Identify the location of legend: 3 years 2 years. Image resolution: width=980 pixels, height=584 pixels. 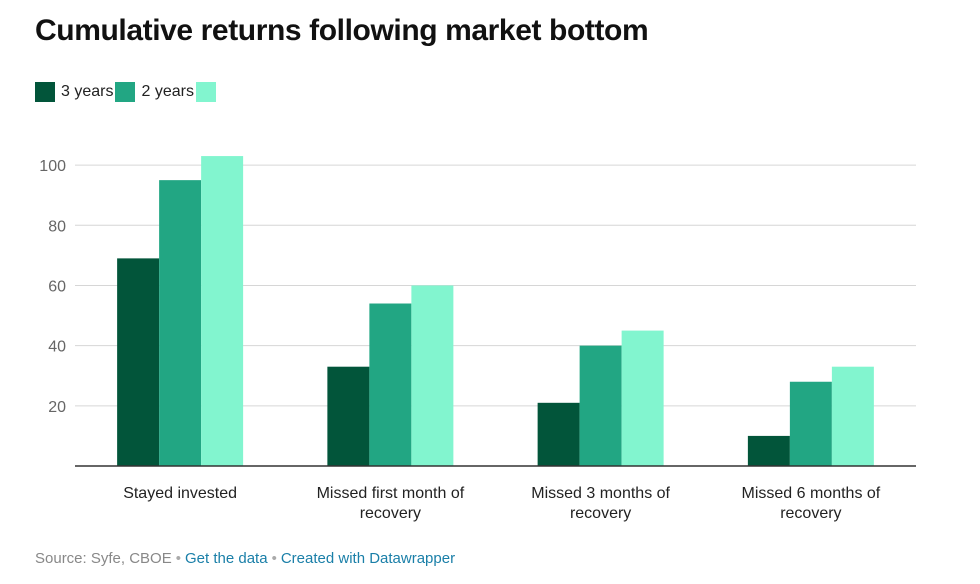
(129, 92).